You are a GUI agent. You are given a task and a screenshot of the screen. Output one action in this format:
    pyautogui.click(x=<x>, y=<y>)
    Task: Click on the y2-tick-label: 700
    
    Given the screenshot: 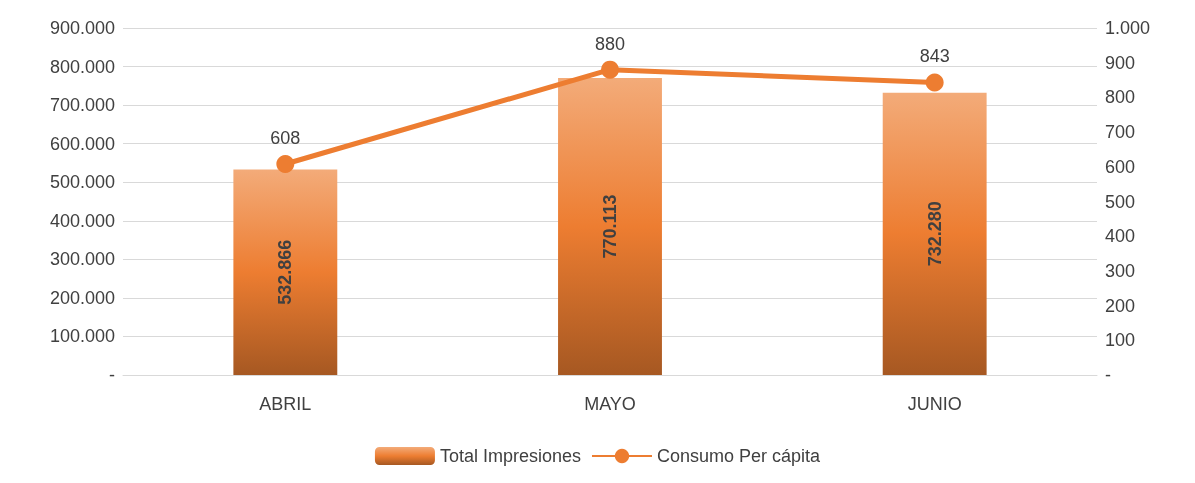 What is the action you would take?
    pyautogui.click(x=1120, y=132)
    